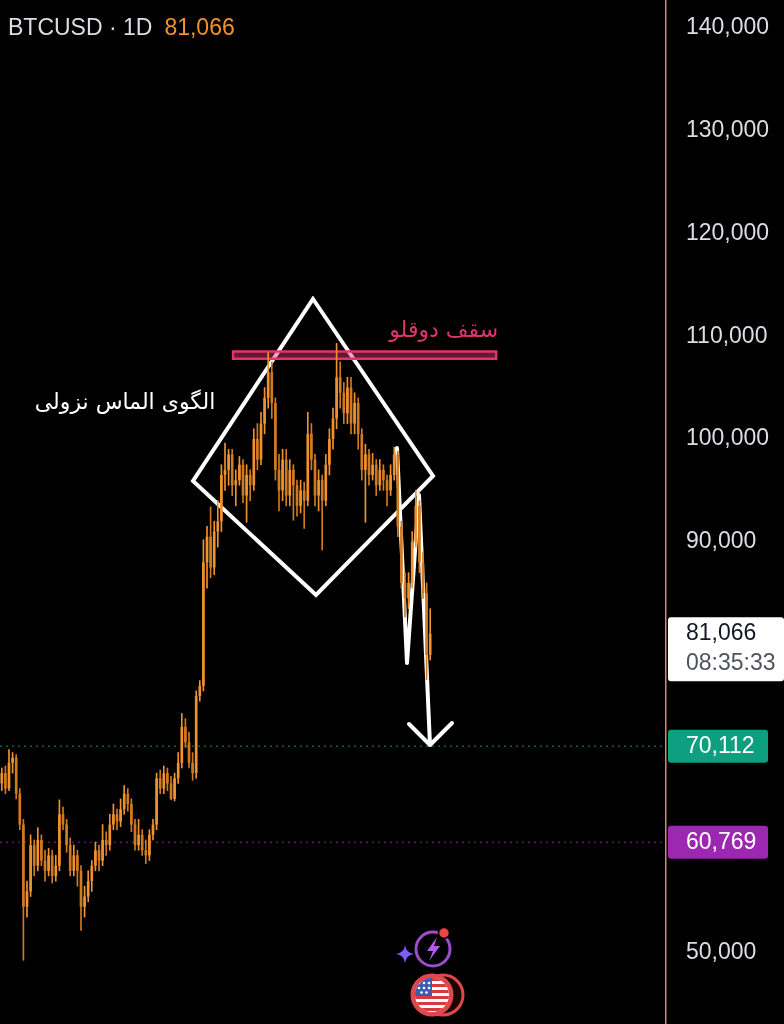 The height and width of the screenshot is (1024, 784). What do you see at coordinates (721, 540) in the screenshot?
I see `y-tick-label: 90,000` at bounding box center [721, 540].